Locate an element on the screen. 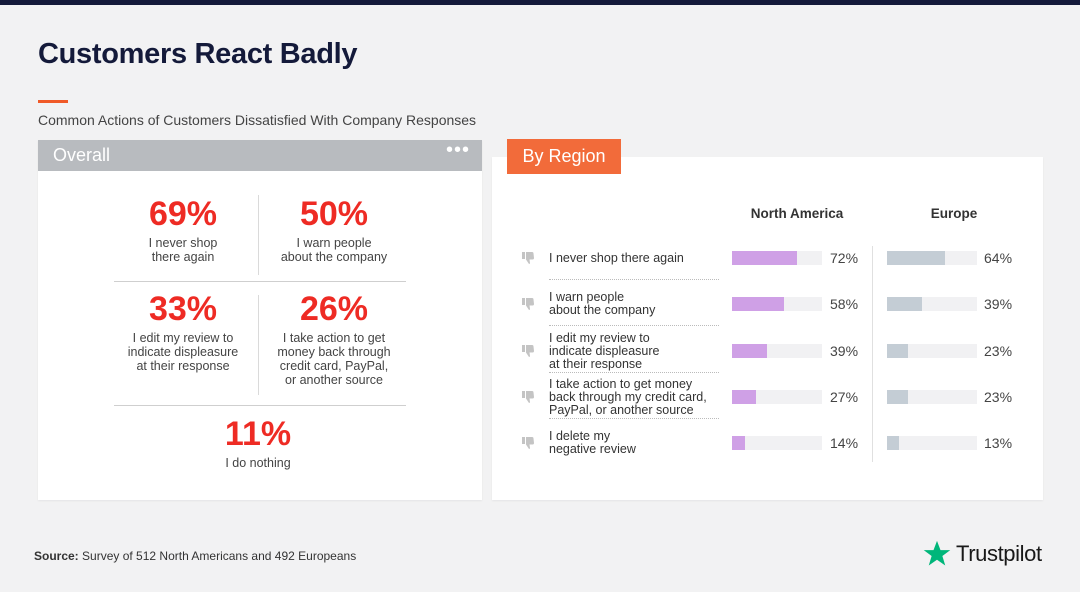 Image resolution: width=1080 pixels, height=592 pixels. star-icon is located at coordinates (937, 553).